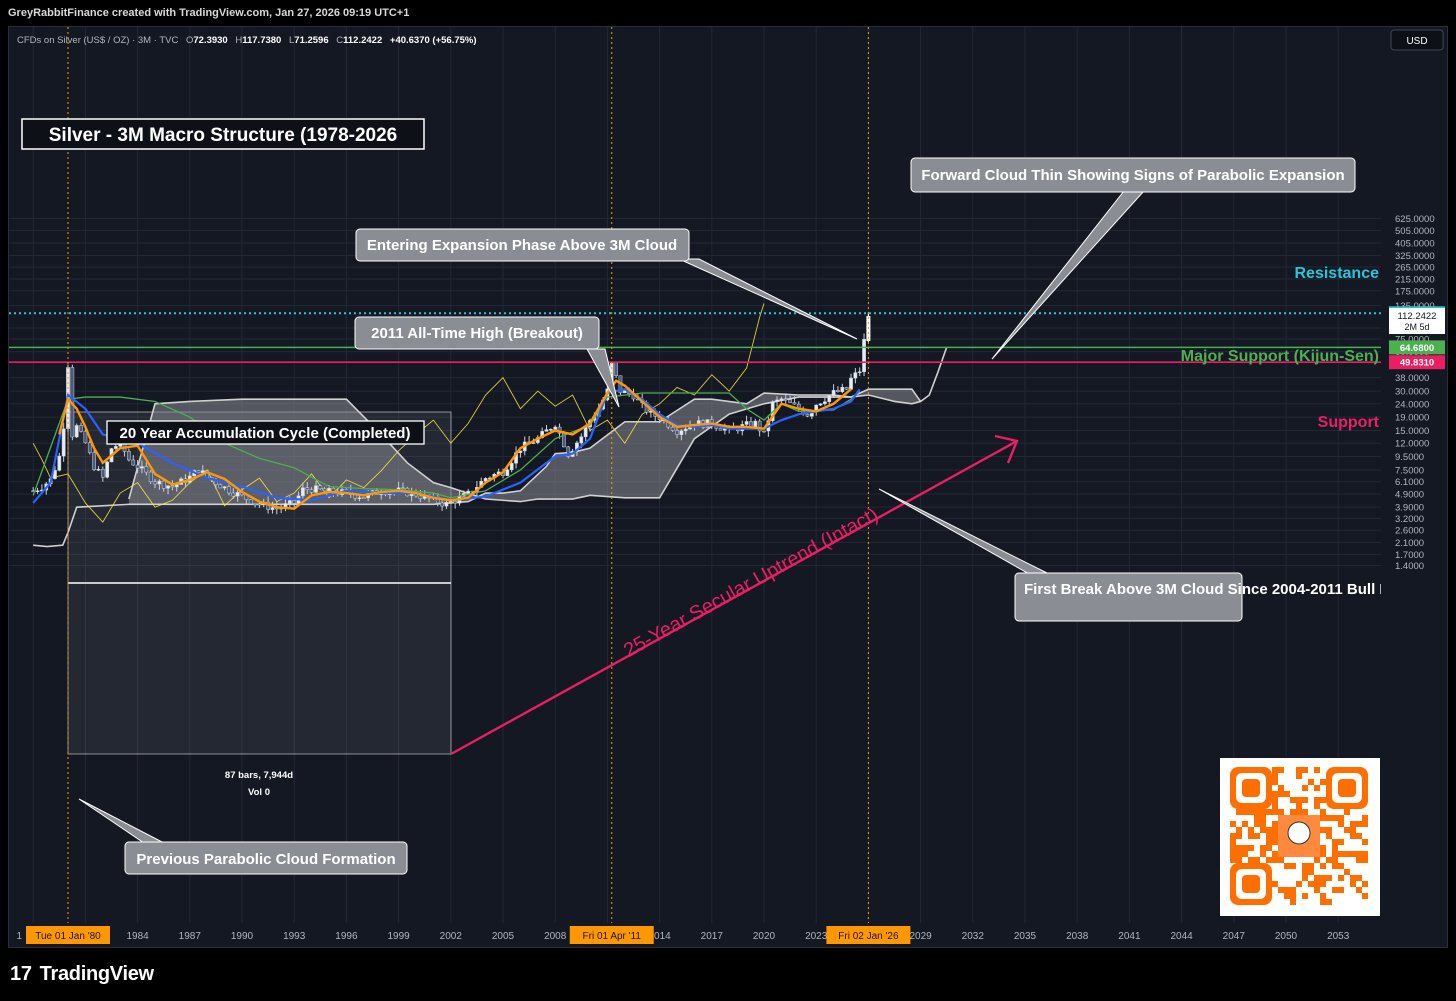 The image size is (1456, 1001). I want to click on legend-change: +40.6370 (+56.75%), so click(433, 40).